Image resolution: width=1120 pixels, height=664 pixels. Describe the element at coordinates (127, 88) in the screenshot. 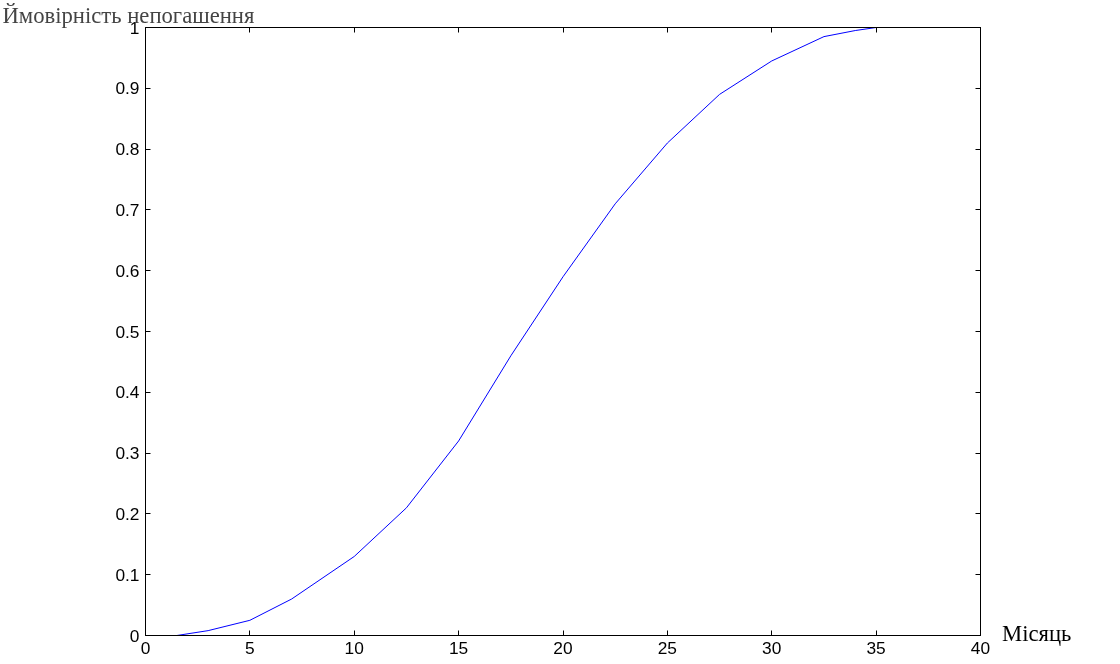

I see `y-tick-label: 0.9` at that location.